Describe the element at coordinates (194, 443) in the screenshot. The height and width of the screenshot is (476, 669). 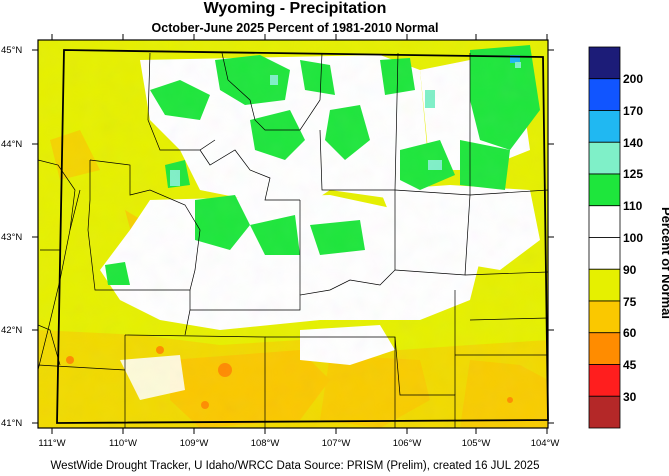
I see `lon-label-109: 109°W` at that location.